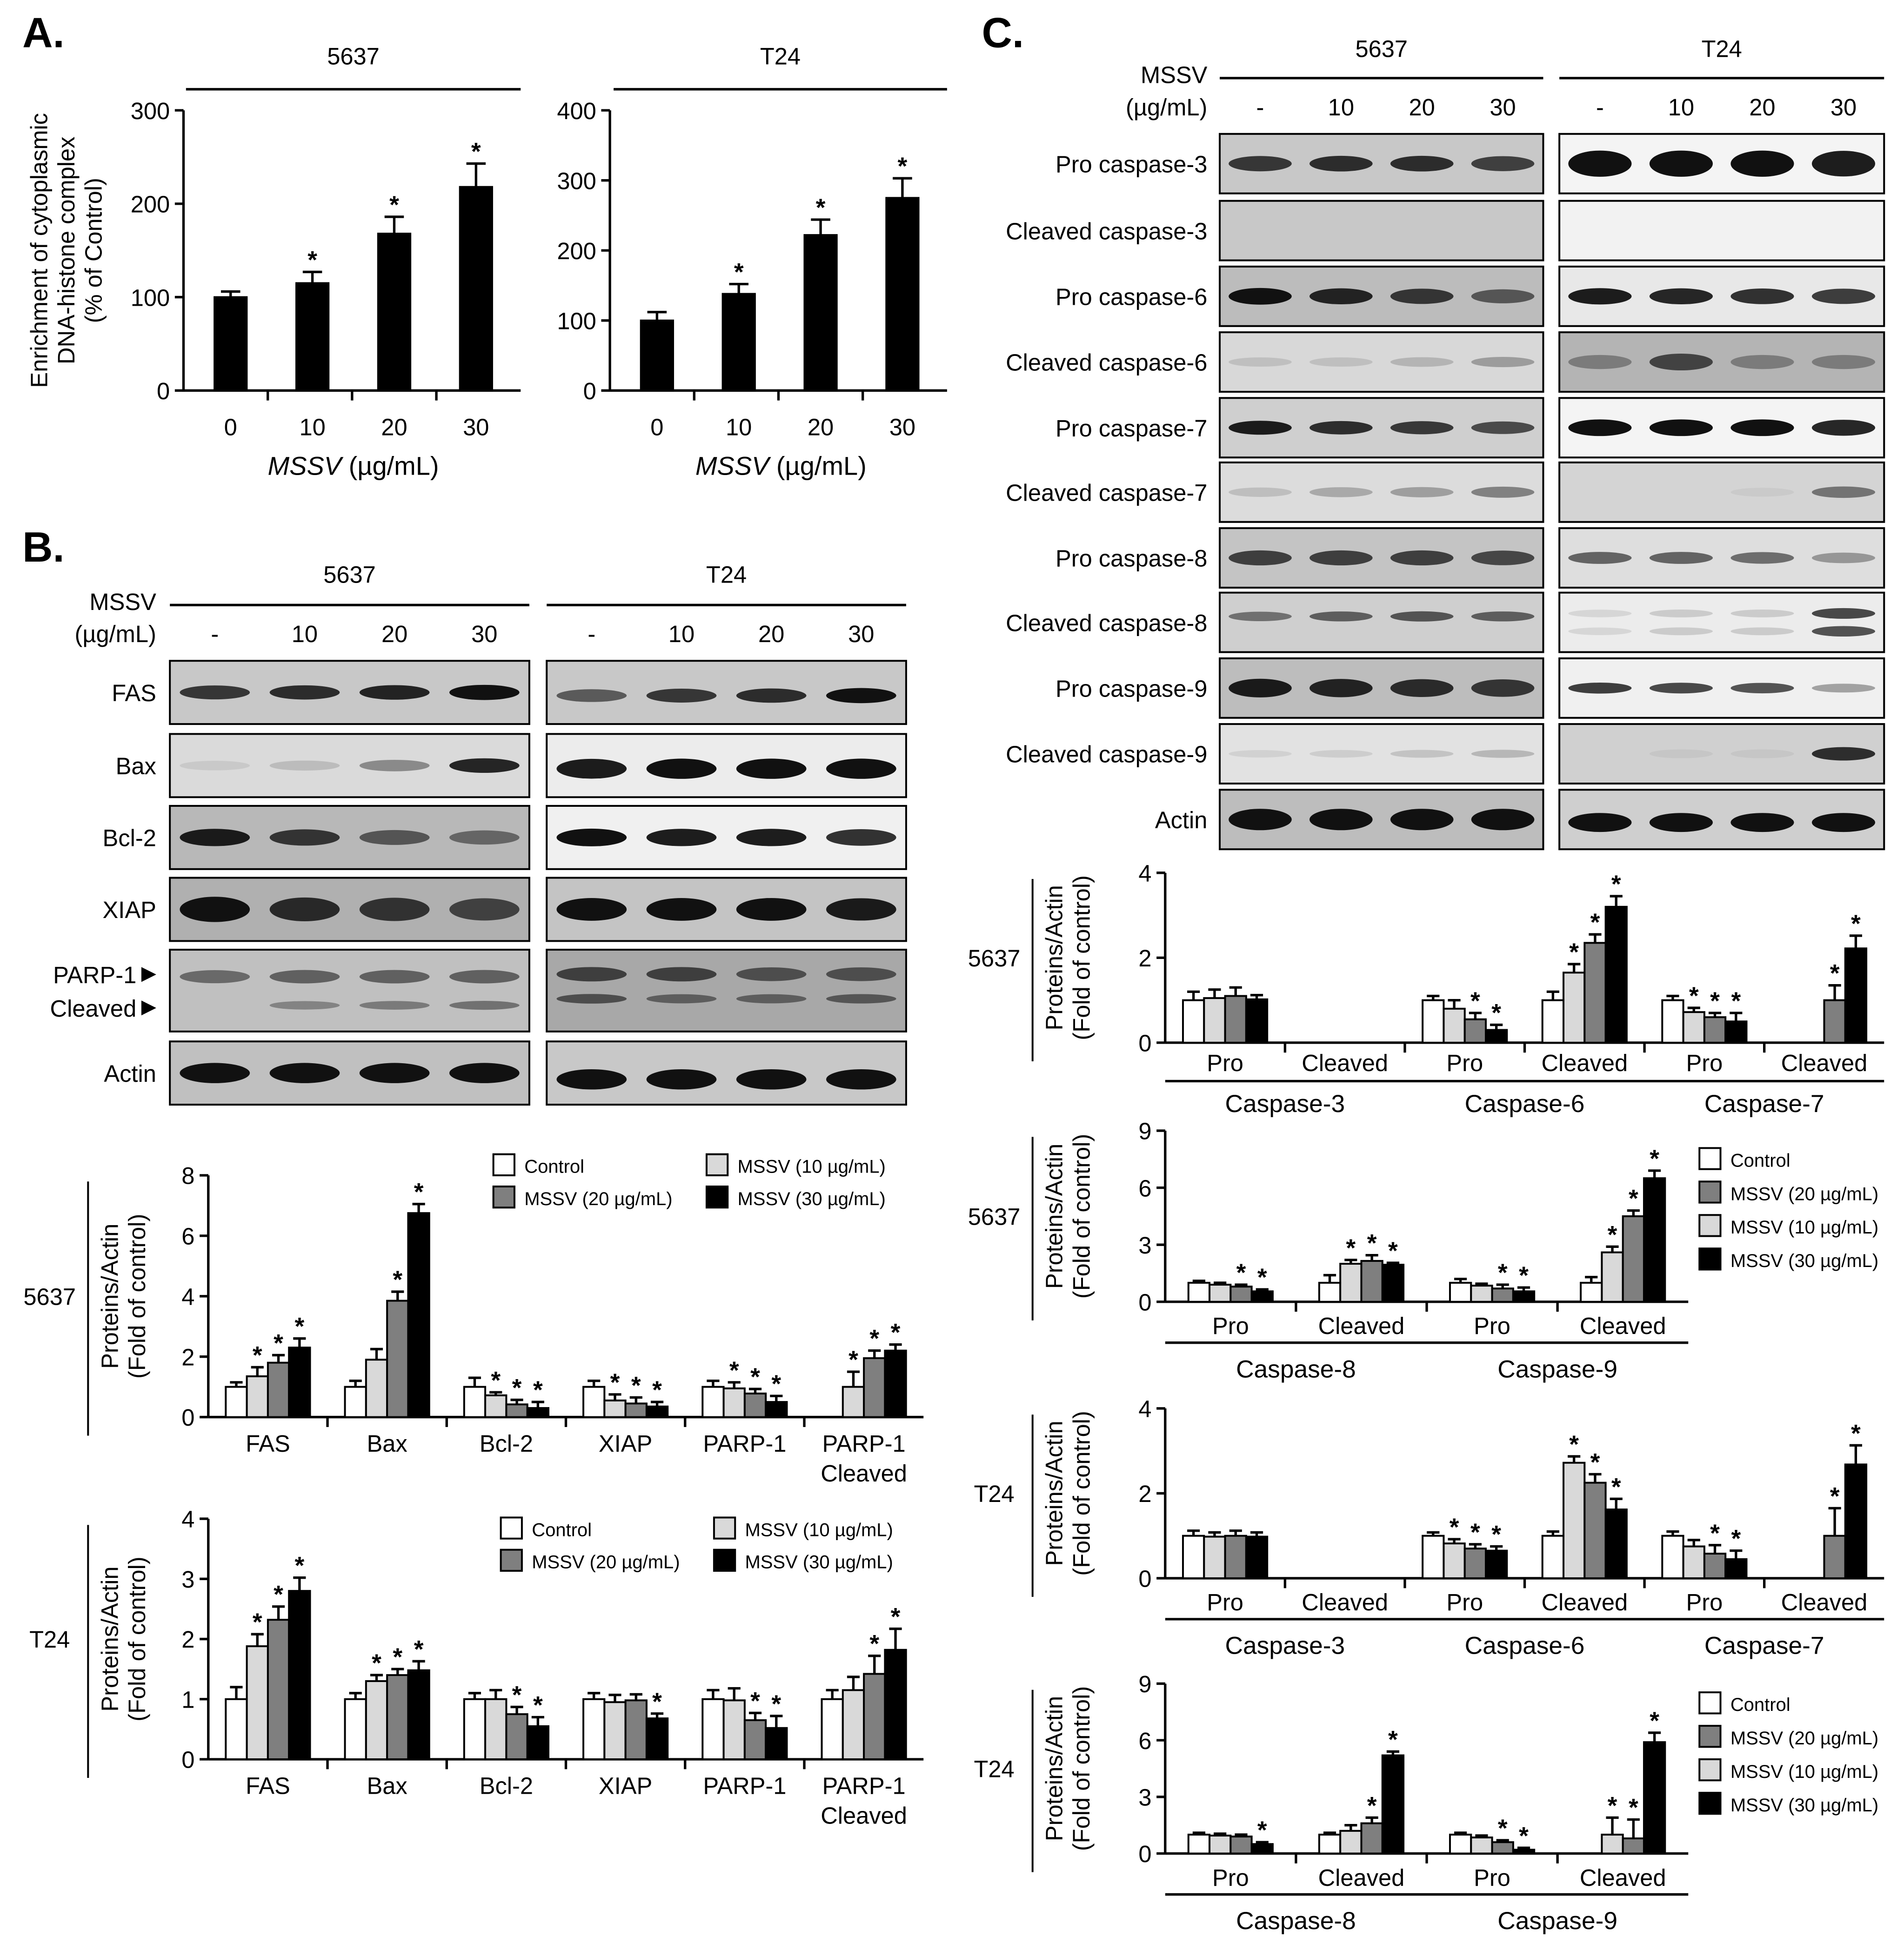 This screenshot has height=1944, width=1904. What do you see at coordinates (1144, 873) in the screenshot?
I see `y-tick-label: 4` at bounding box center [1144, 873].